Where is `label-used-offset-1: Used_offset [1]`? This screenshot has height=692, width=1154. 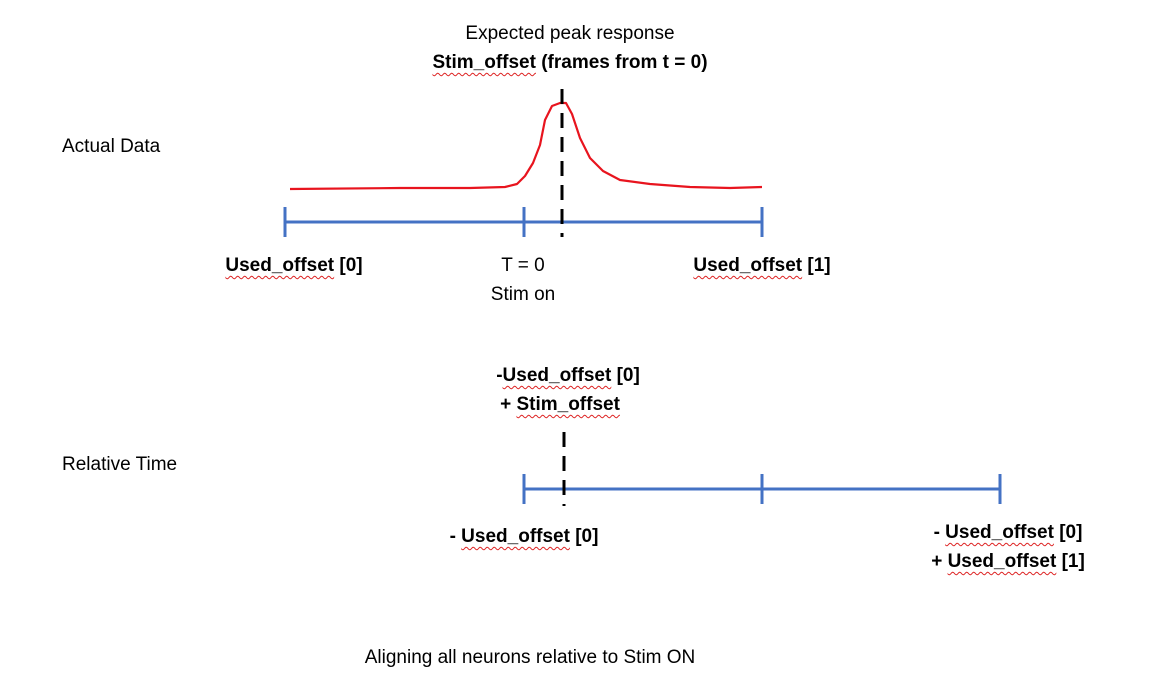 label-used-offset-1: Used_offset [1] is located at coordinates (761, 265).